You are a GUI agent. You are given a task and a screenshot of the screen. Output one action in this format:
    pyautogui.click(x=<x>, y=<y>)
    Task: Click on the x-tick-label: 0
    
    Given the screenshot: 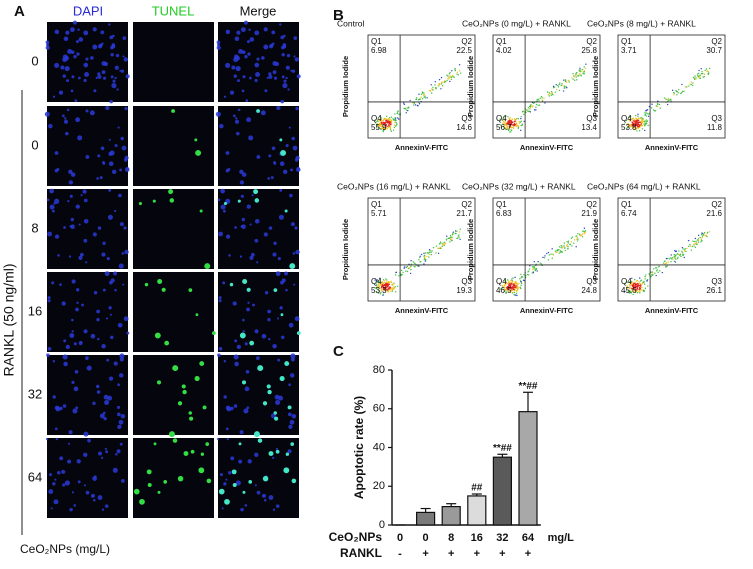 What is the action you would take?
    pyautogui.click(x=400, y=538)
    